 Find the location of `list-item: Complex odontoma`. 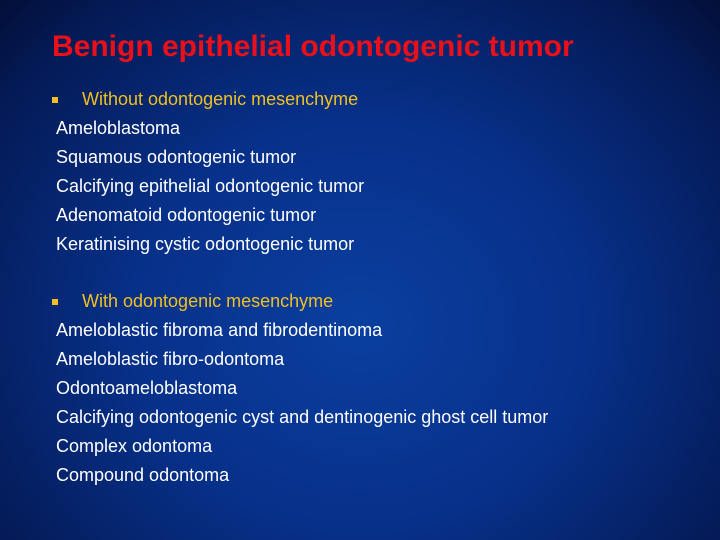

list-item: Complex odontoma is located at coordinates (134, 446).